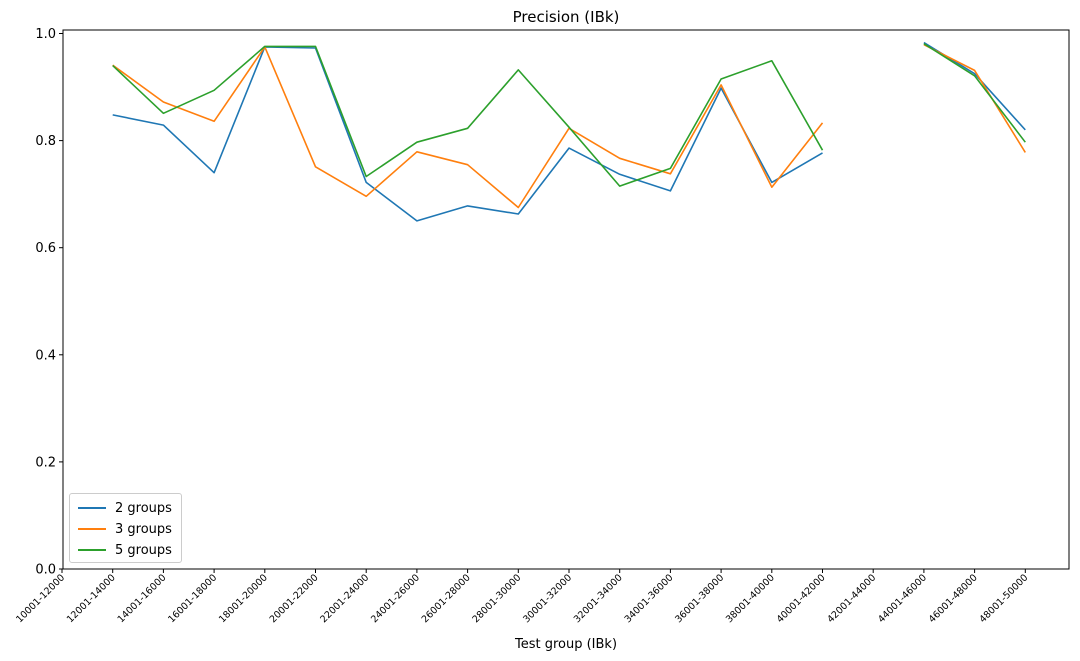 The image size is (1080, 661). Describe the element at coordinates (45, 355) in the screenshot. I see `y-tick-label: 0.4` at that location.